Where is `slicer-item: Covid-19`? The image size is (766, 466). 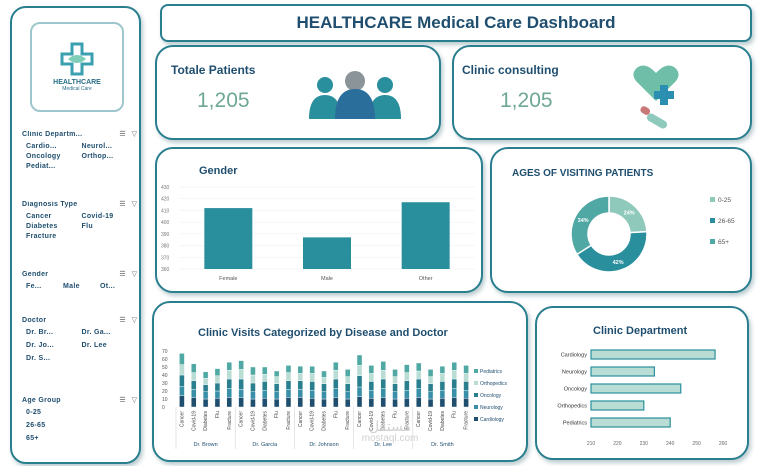 slicer-item: Covid-19 is located at coordinates (97, 216).